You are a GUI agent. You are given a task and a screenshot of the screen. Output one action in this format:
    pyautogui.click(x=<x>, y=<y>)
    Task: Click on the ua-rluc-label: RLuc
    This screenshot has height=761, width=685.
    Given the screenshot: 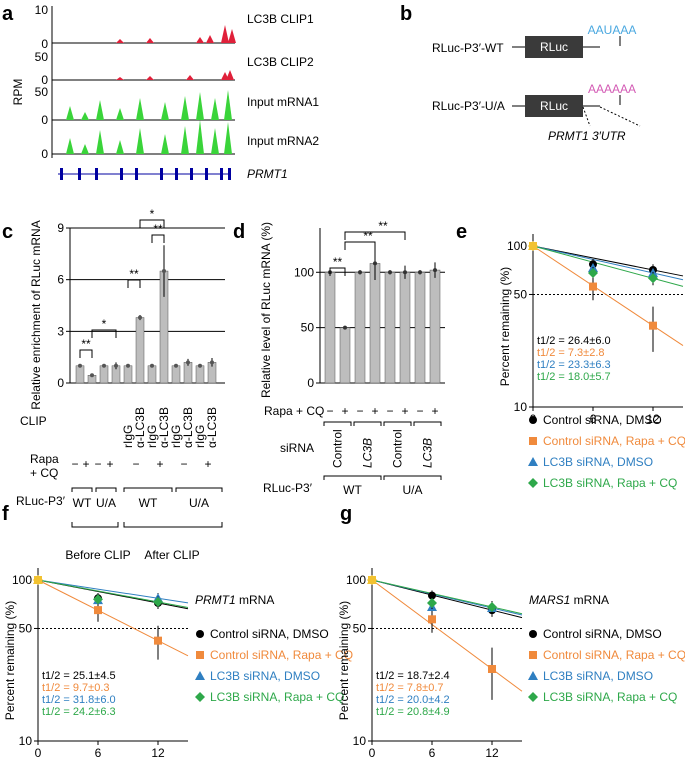 What is the action you would take?
    pyautogui.click(x=554, y=106)
    